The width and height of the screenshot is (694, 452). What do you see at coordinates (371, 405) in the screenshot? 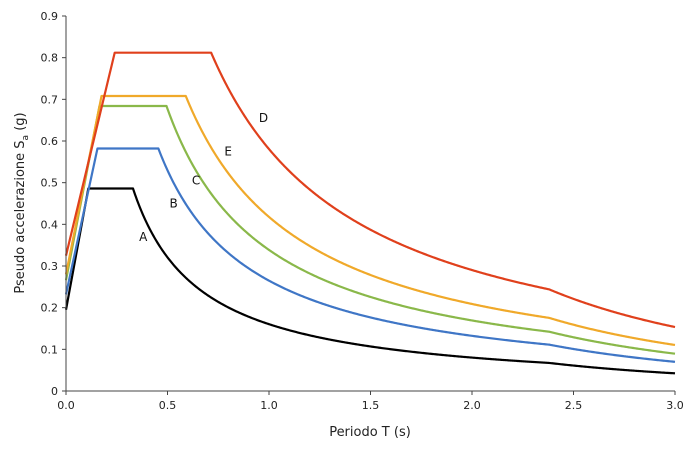
I see `x-tick-label: 1.5` at bounding box center [371, 405].